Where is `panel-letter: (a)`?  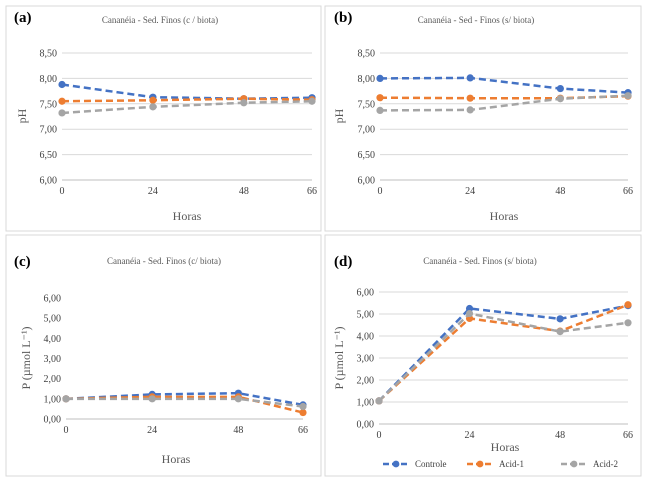 panel-letter: (a) is located at coordinates (23, 18).